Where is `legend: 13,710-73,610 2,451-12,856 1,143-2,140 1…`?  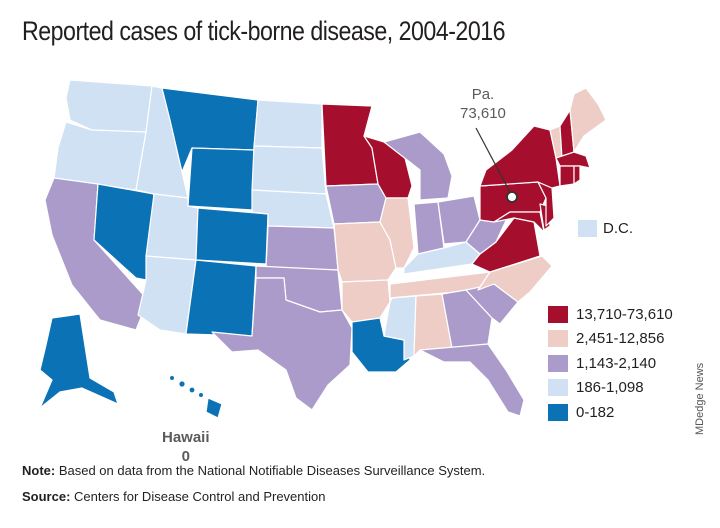 legend: 13,710-73,610 2,451-12,856 1,143-2,140 1… is located at coordinates (610, 363).